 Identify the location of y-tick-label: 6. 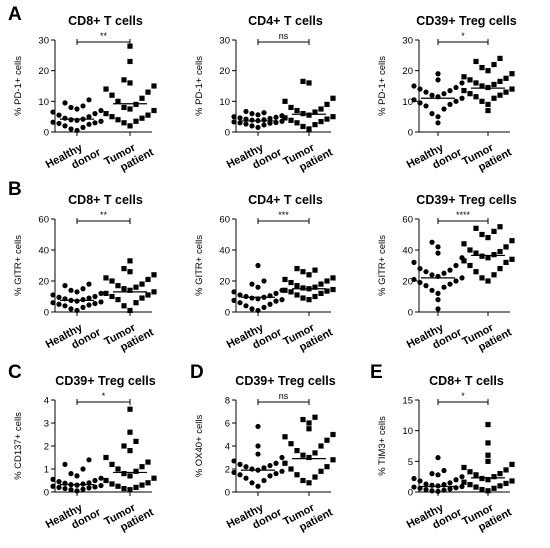
(227, 424).